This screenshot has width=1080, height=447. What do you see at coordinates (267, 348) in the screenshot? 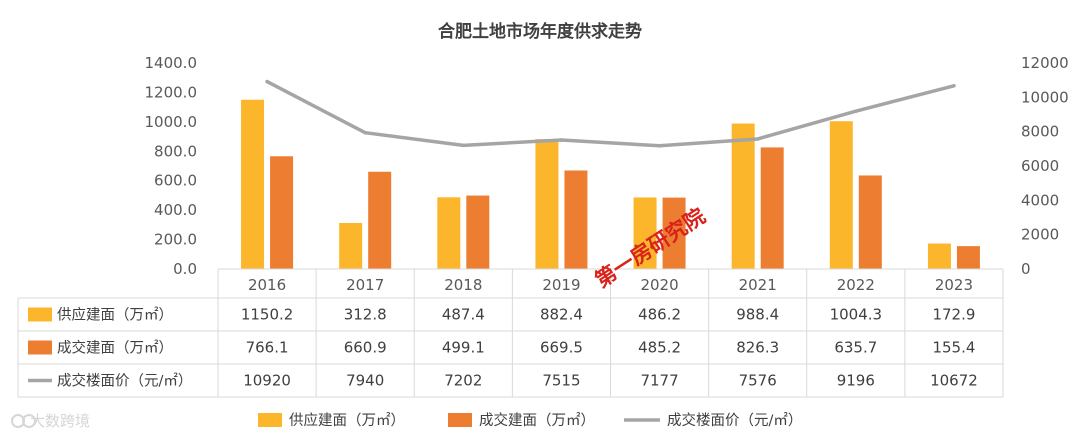
I see `data-label: 766.1` at bounding box center [267, 348].